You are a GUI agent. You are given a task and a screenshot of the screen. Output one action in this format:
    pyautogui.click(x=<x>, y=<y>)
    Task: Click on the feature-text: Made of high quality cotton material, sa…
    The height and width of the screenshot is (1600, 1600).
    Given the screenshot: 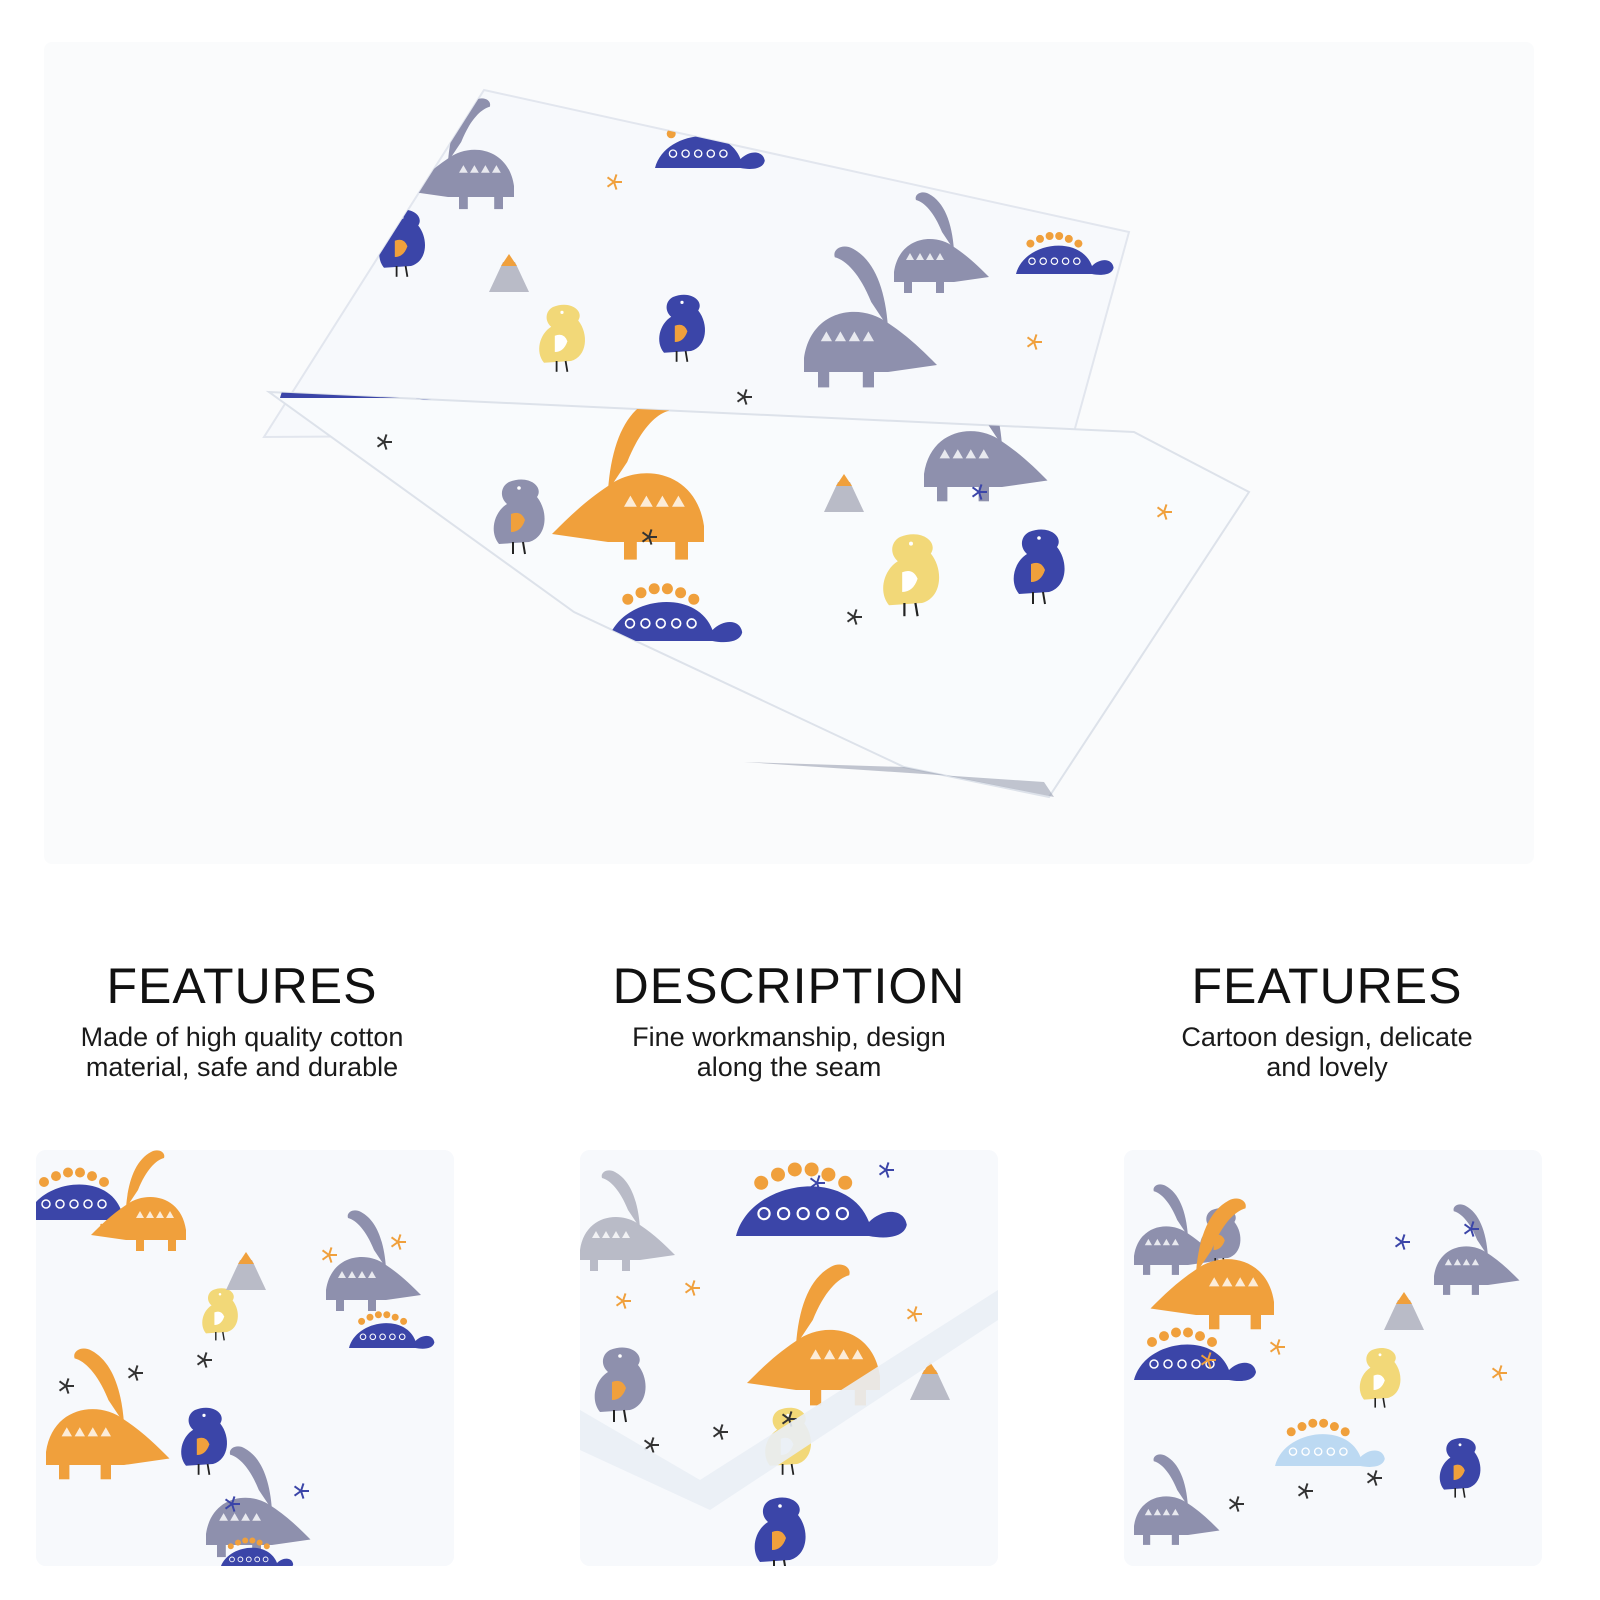 What is the action you would take?
    pyautogui.click(x=242, y=1052)
    